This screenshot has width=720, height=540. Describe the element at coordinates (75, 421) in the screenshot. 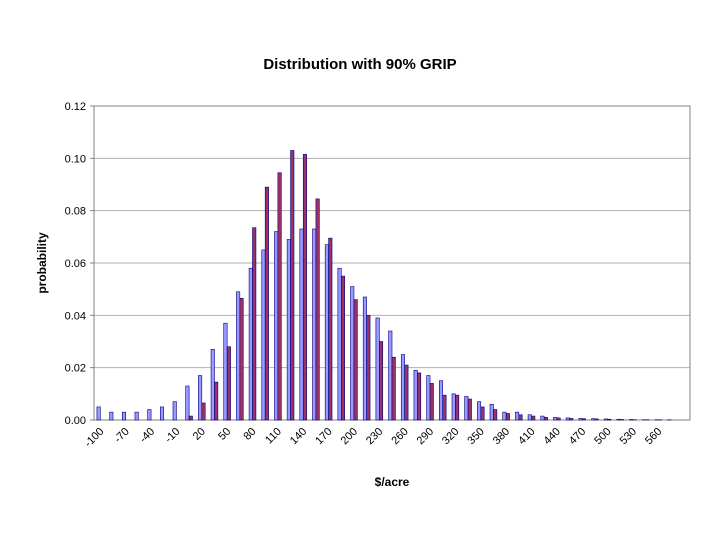

I see `y-tick-label: 0.00` at that location.